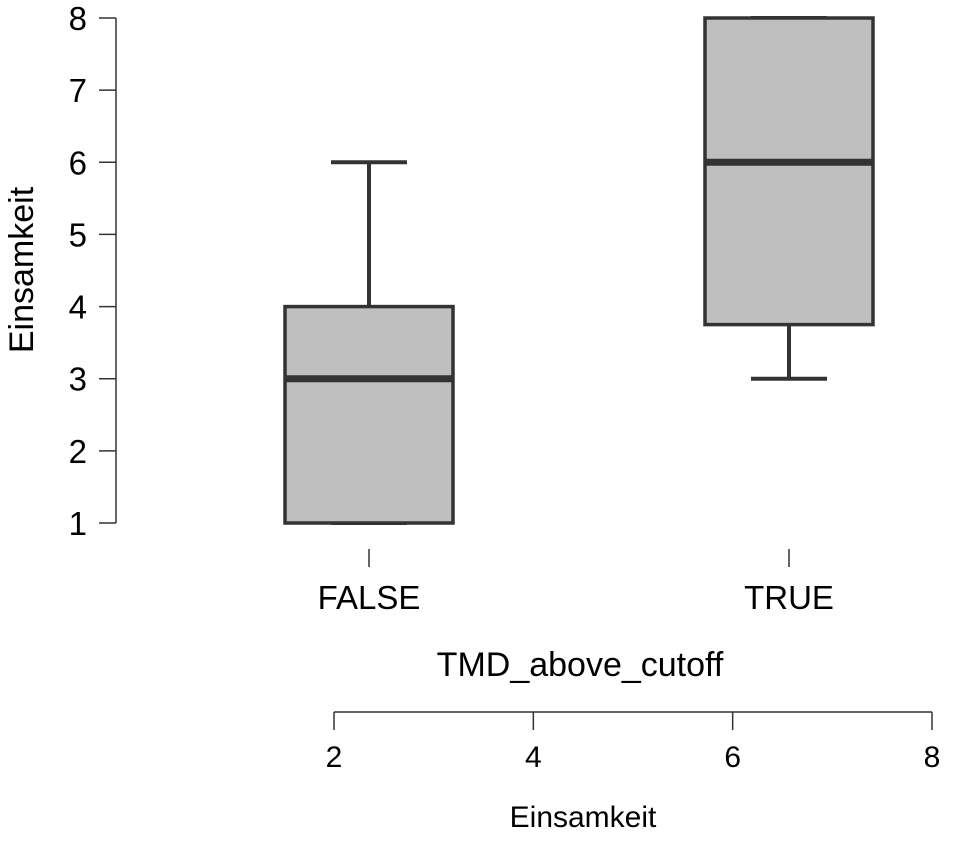 The width and height of the screenshot is (965, 846). Describe the element at coordinates (789, 597) in the screenshot. I see `x-tick-label-true: TRUE` at that location.